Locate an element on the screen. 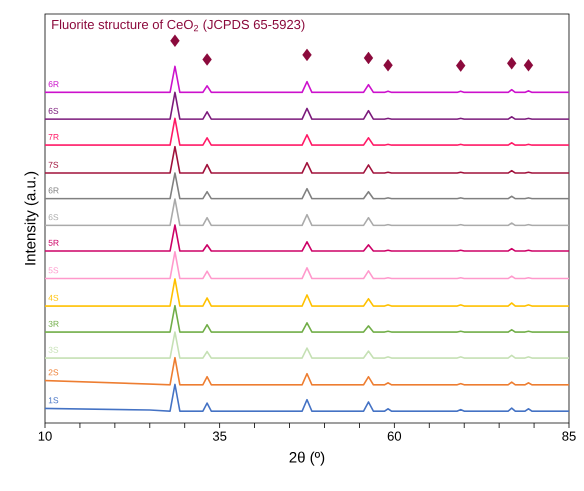 Image resolution: width=584 pixels, height=491 pixels. x-axis-title: 2θ (º) is located at coordinates (307, 459).